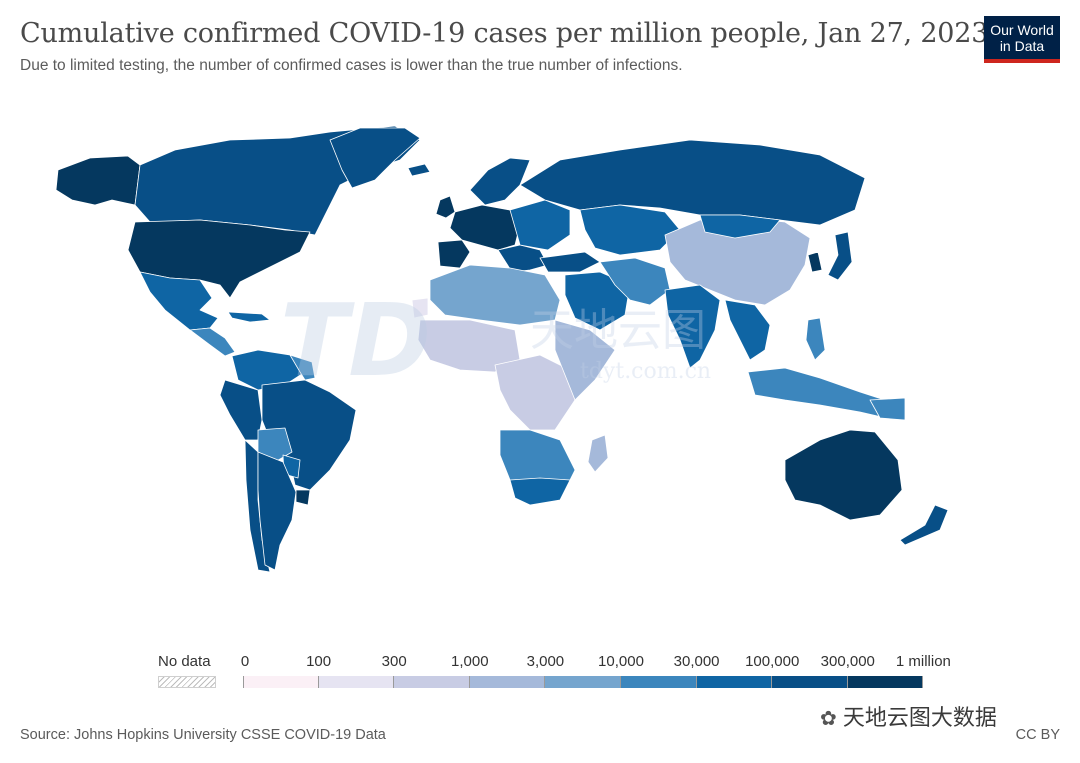 The width and height of the screenshot is (1080, 763). Describe the element at coordinates (630, 230) in the screenshot. I see `region-central-asia` at that location.